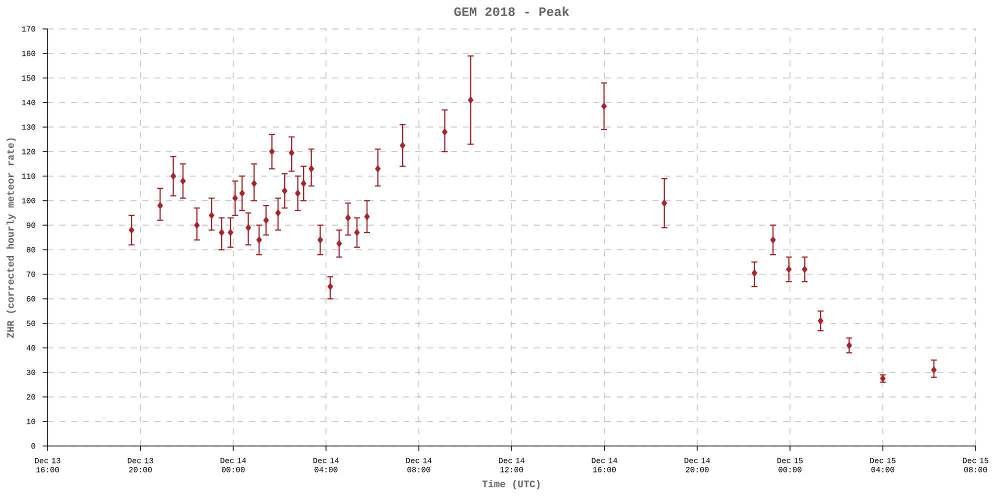 This screenshot has height=498, width=1000. Describe the element at coordinates (512, 11) in the screenshot. I see `chart-title: GEM 2018 - Peak` at that location.